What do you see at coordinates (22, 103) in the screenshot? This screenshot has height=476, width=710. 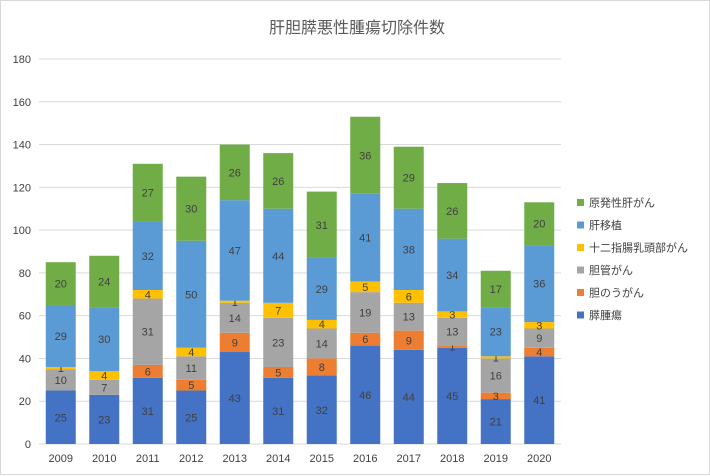 I see `y-tick-label: 160` at bounding box center [22, 103].